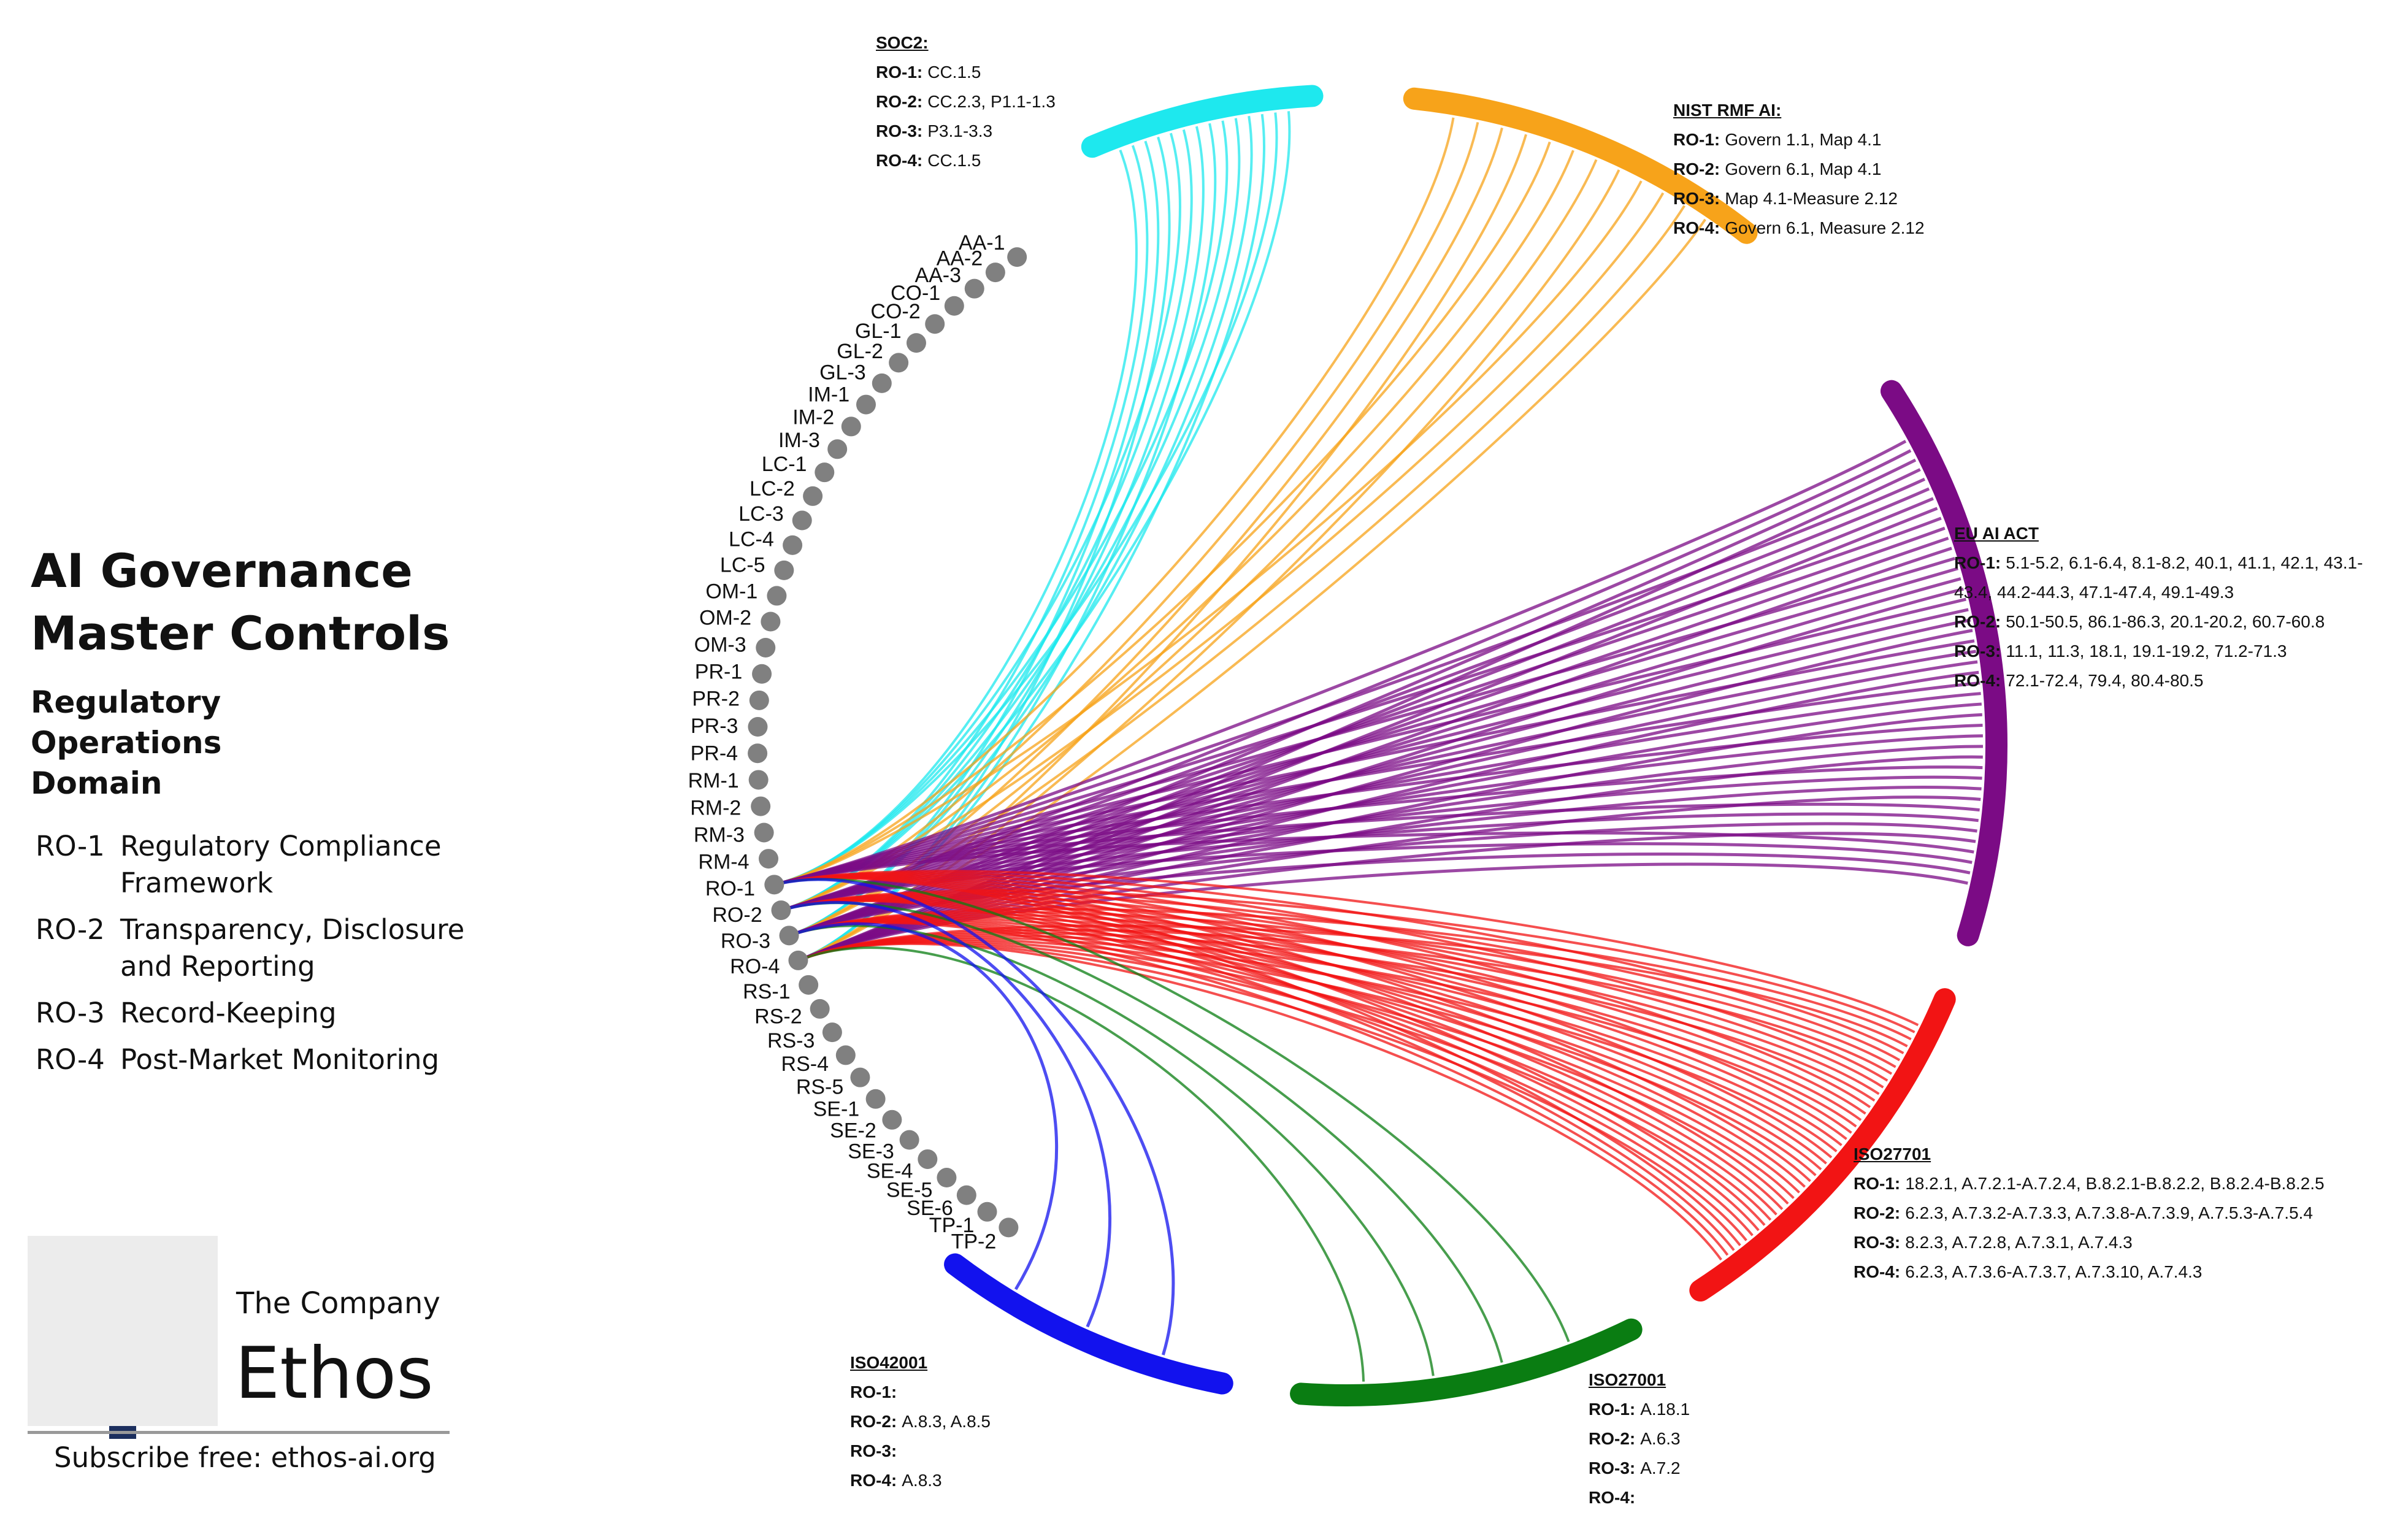 The image size is (2408, 1518). I want to click on control-label-se-4: SE-4, so click(890, 1171).